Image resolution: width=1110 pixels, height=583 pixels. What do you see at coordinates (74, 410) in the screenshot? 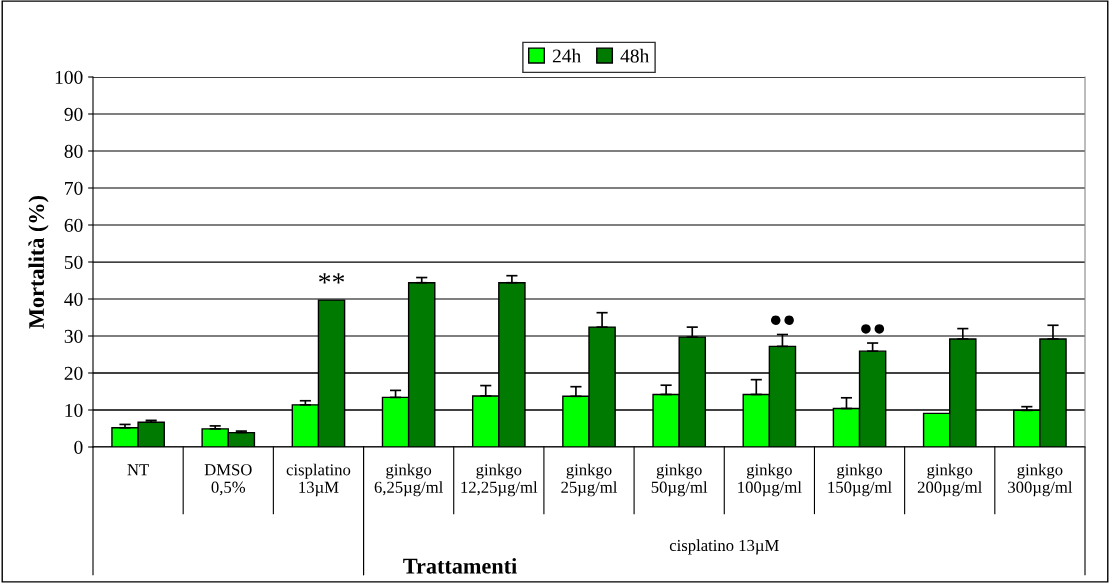
I see `y-tick-label: 10` at bounding box center [74, 410].